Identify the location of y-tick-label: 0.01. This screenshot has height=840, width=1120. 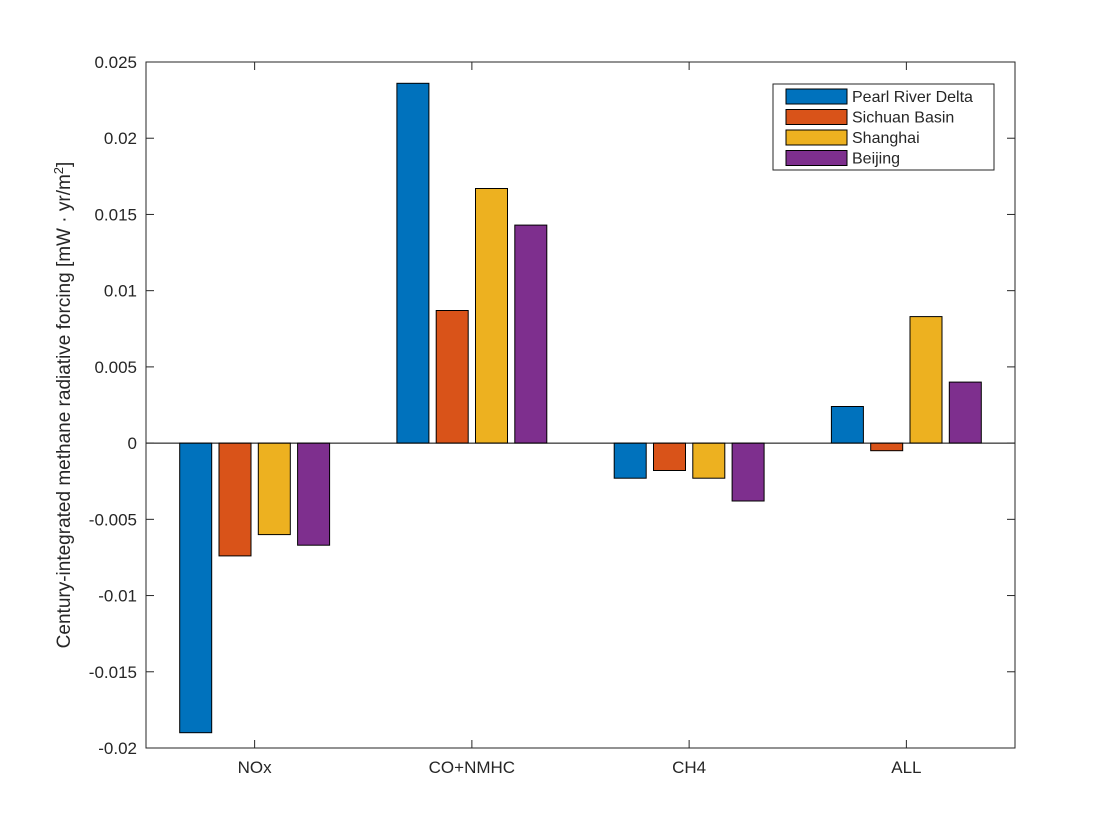
(120, 291).